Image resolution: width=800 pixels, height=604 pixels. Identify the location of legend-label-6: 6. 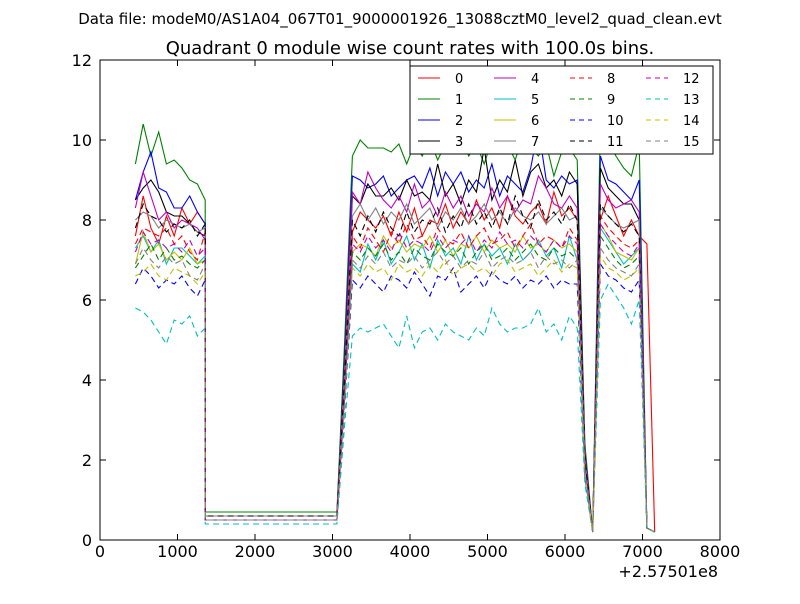
(535, 121).